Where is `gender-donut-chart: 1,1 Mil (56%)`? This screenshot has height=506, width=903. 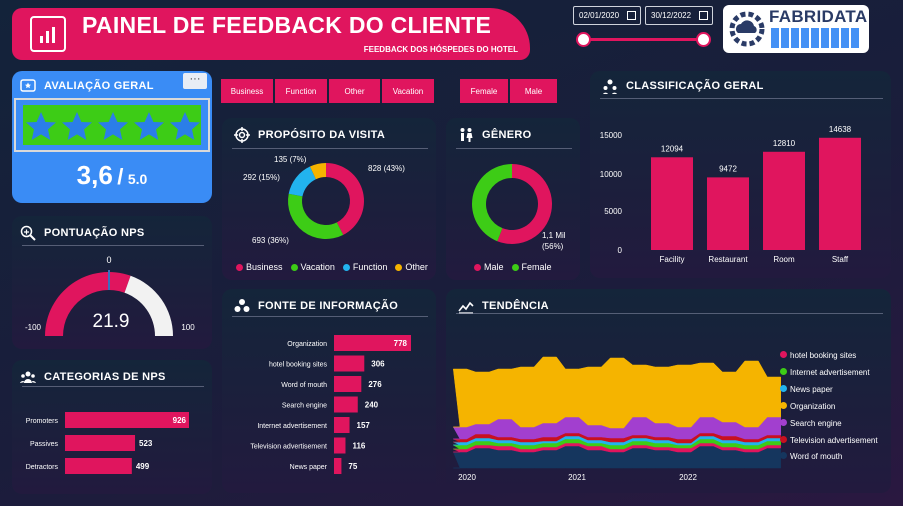 gender-donut-chart: 1,1 Mil (56%) is located at coordinates (519, 207).